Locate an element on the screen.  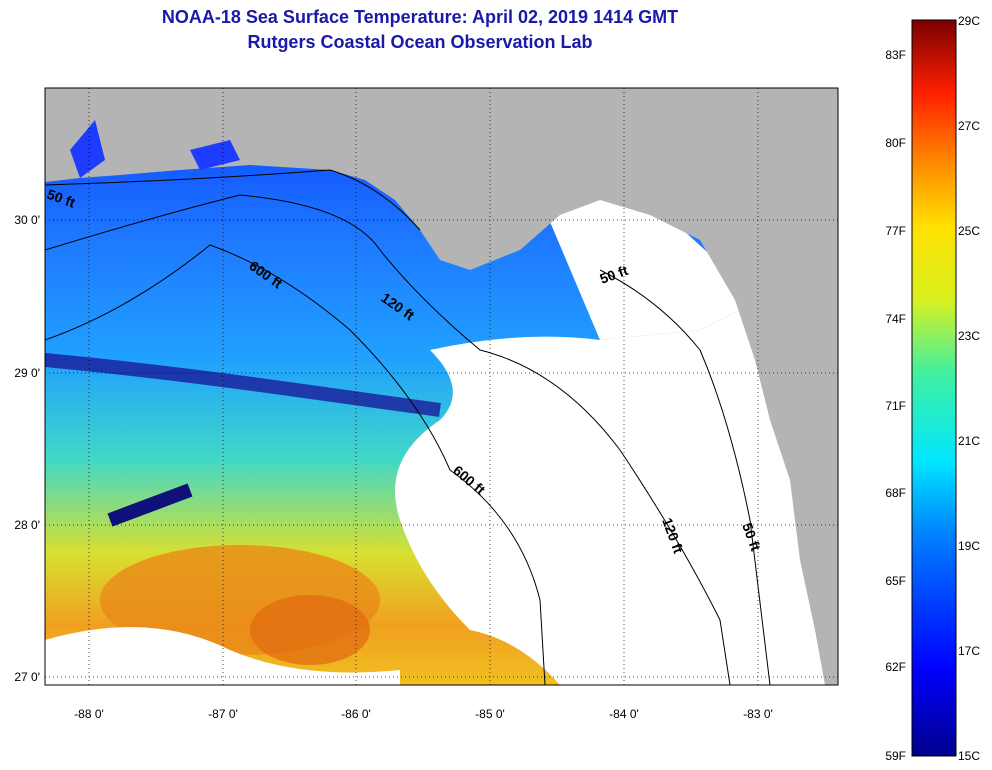
latitude-axis: 30 0' 29 0' 28 0' 27 0' is located at coordinates (27, 448).